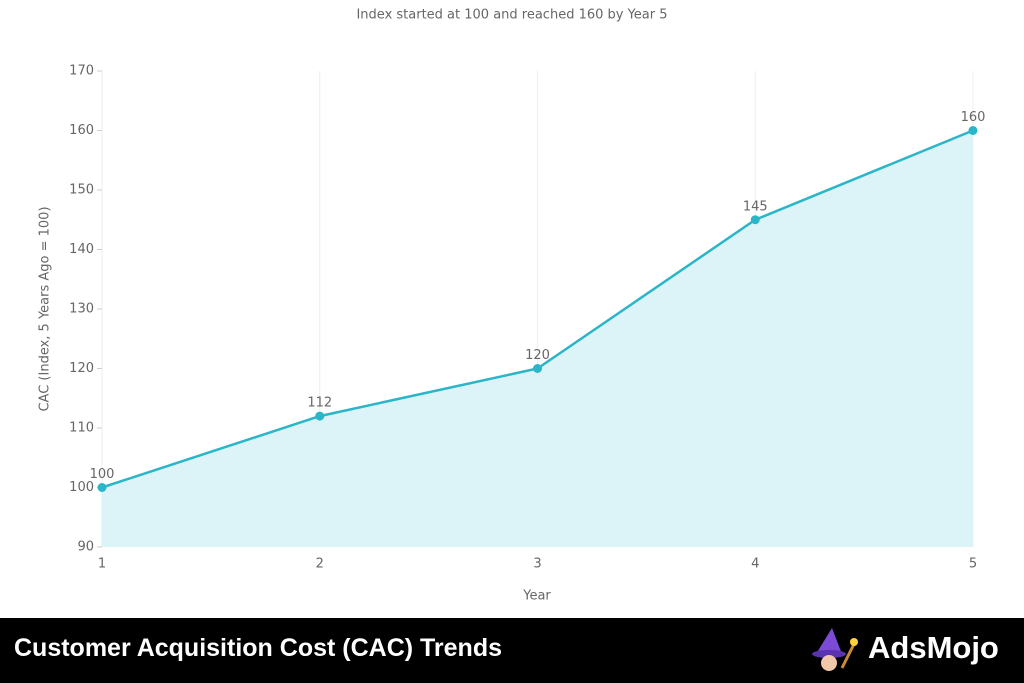 The height and width of the screenshot is (683, 1024). I want to click on x-tick-label: 3, so click(537, 564).